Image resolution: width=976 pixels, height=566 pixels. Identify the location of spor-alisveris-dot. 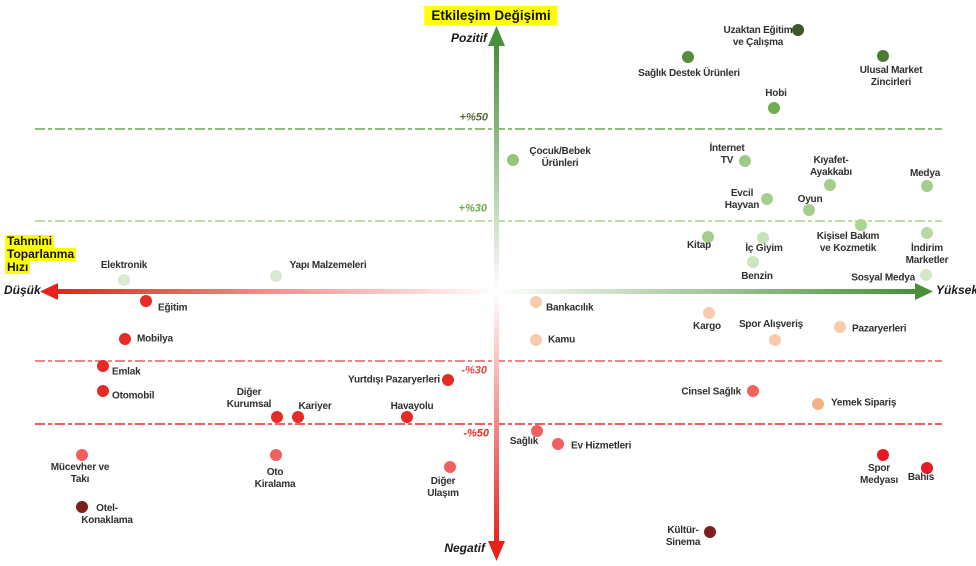
(775, 340).